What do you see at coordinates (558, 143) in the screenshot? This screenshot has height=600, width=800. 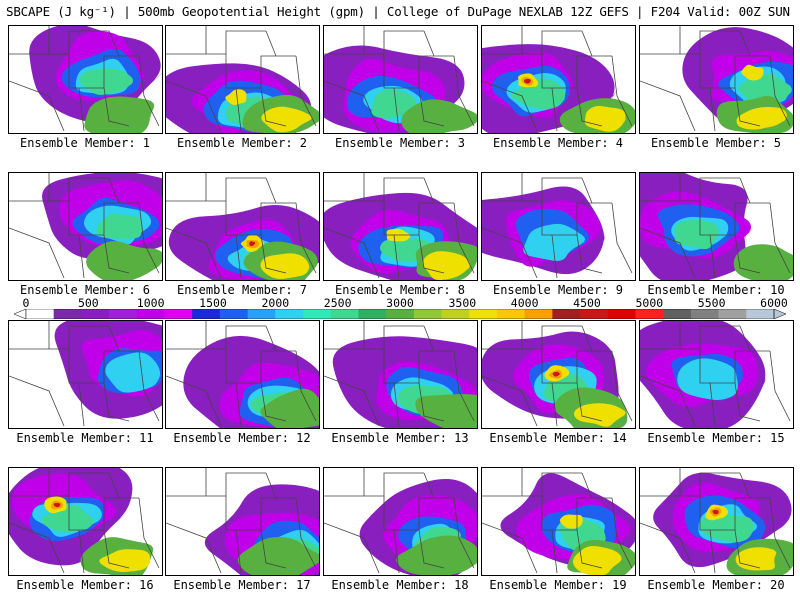 I see `ensemble-member-label-4: Ensemble Member: 4` at bounding box center [558, 143].